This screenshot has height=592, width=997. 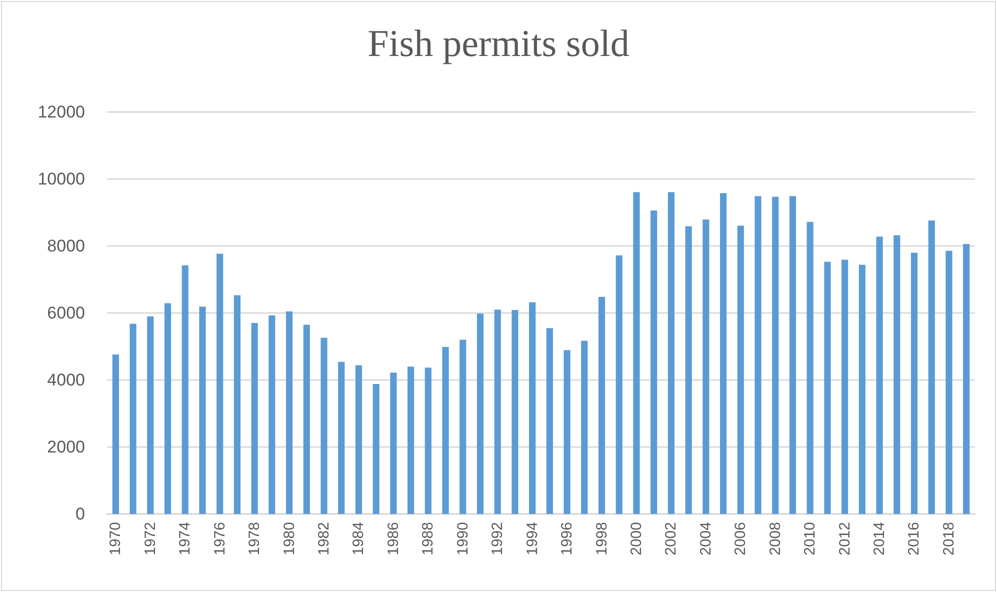 I want to click on x-tick-label: 1992, so click(x=497, y=539).